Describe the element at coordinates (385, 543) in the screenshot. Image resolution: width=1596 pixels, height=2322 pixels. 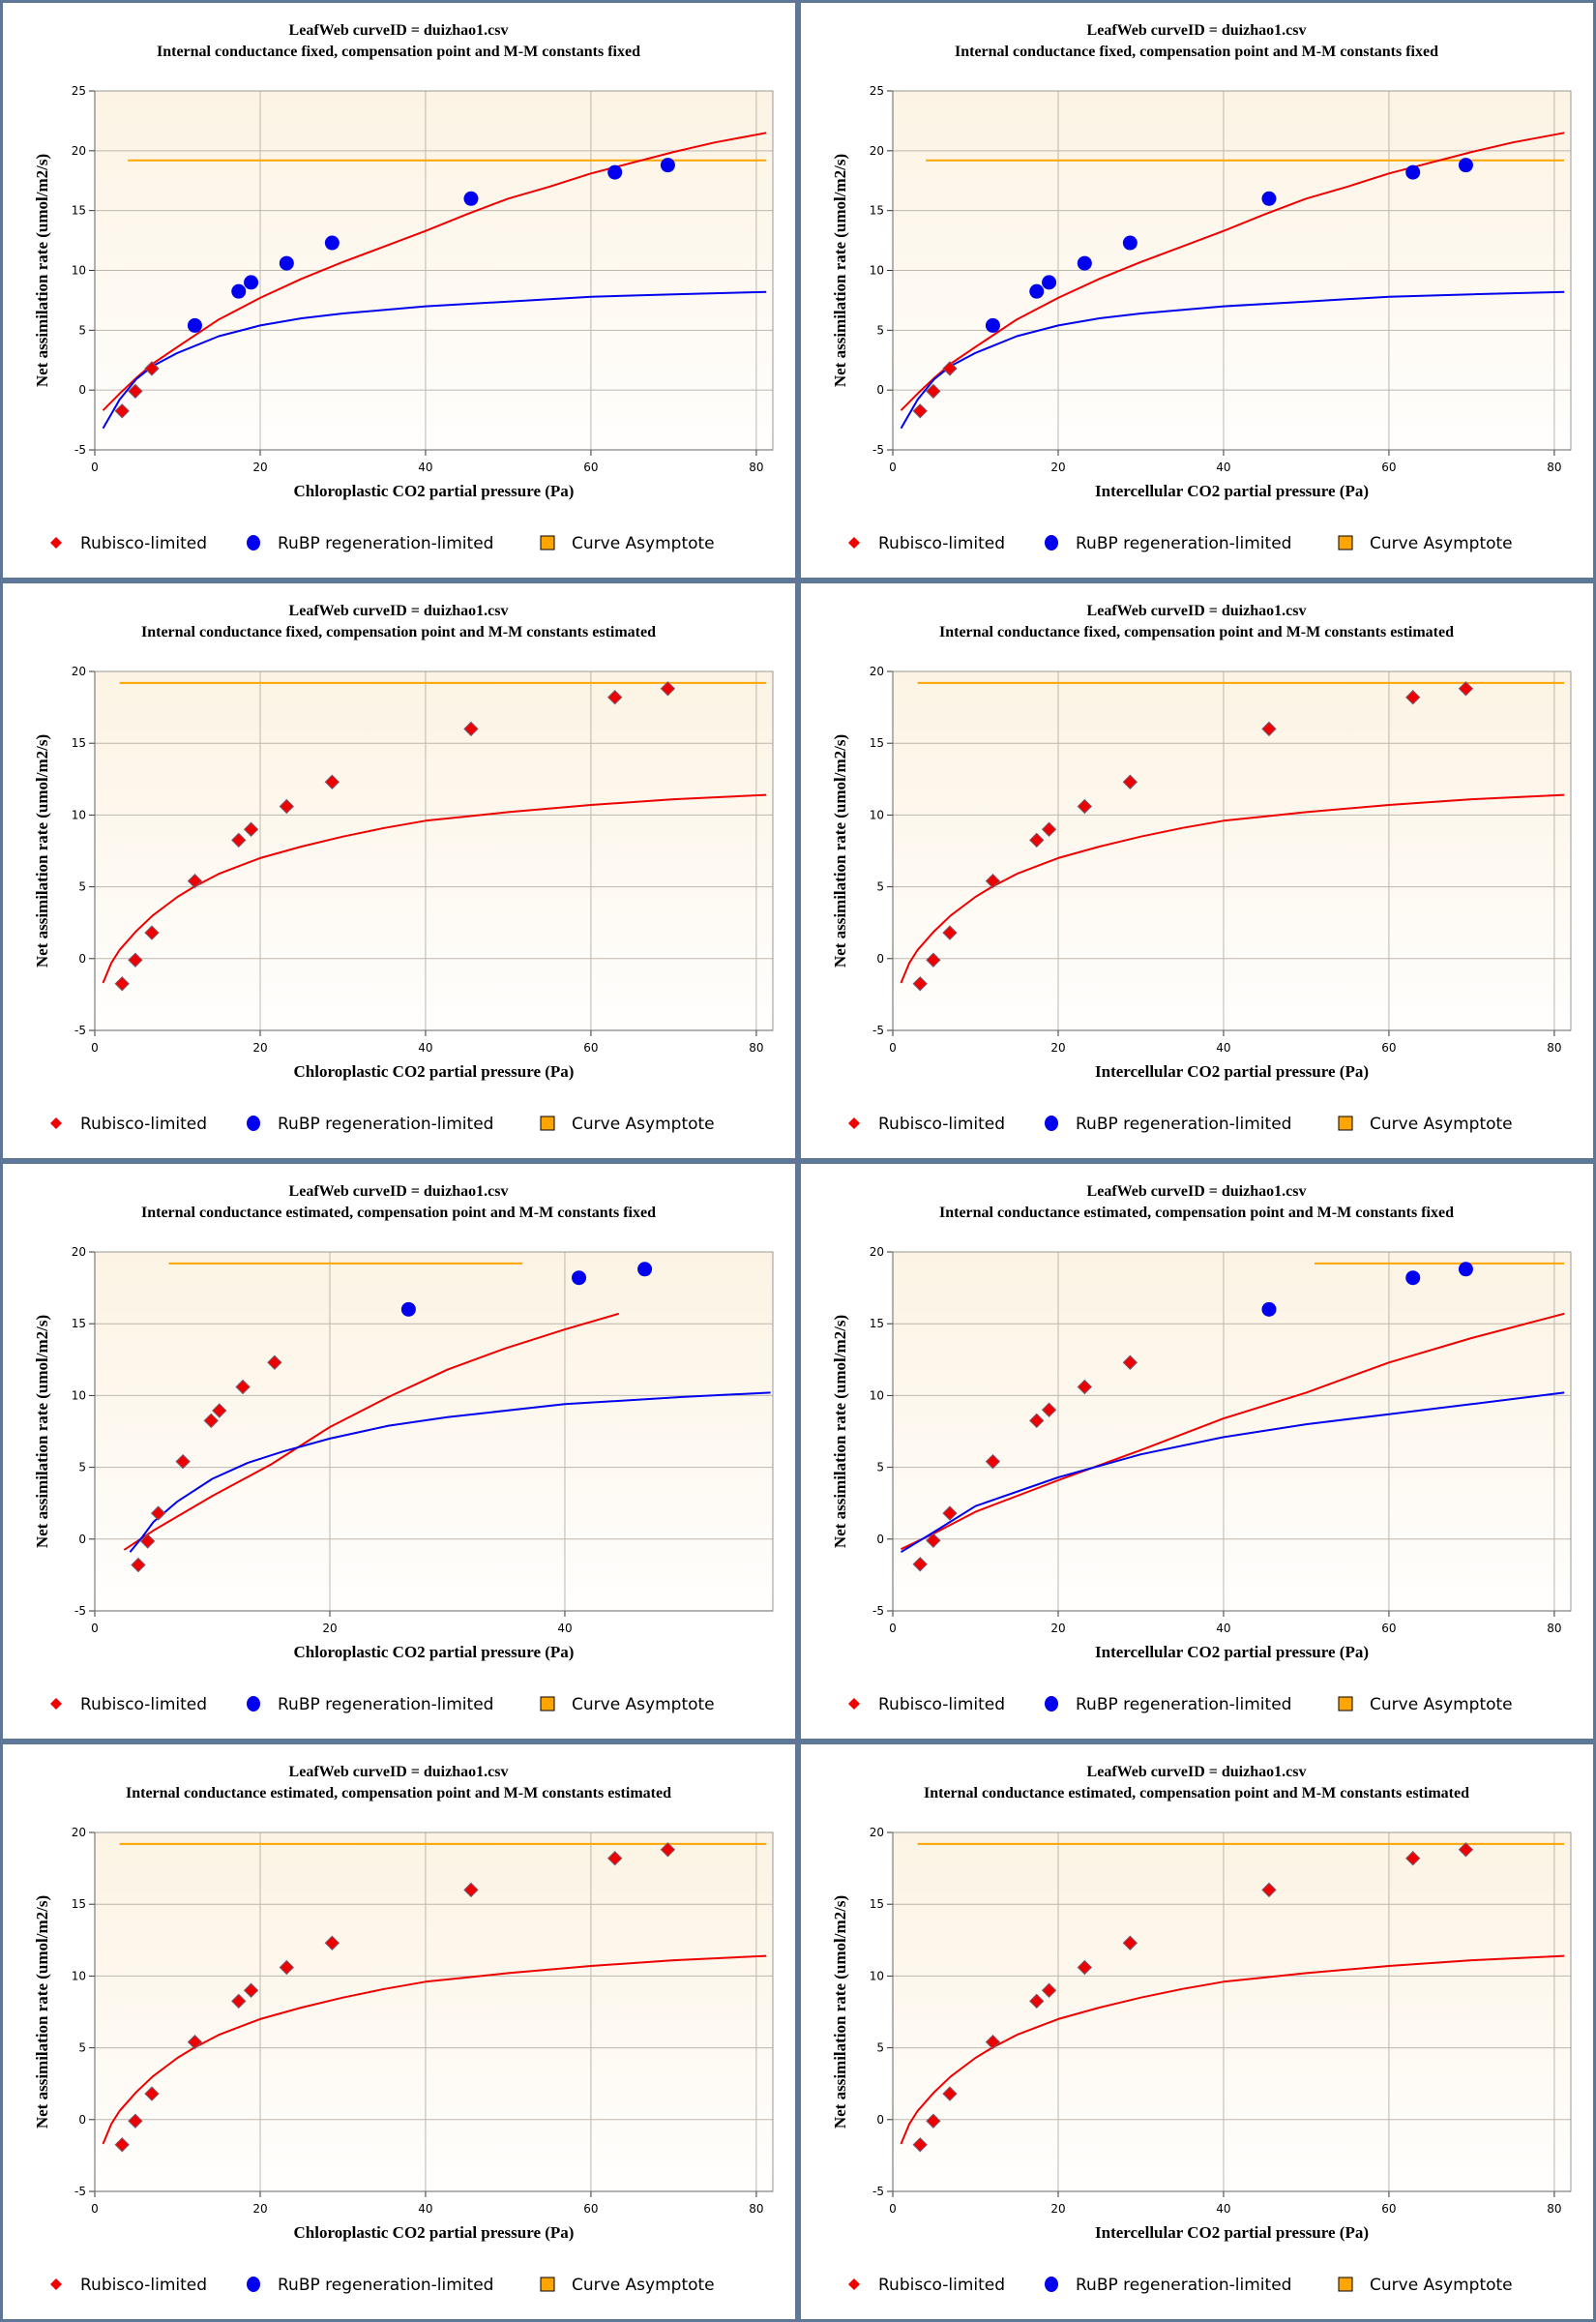
I see `legend-label: RuBP regeneration-limited` at that location.